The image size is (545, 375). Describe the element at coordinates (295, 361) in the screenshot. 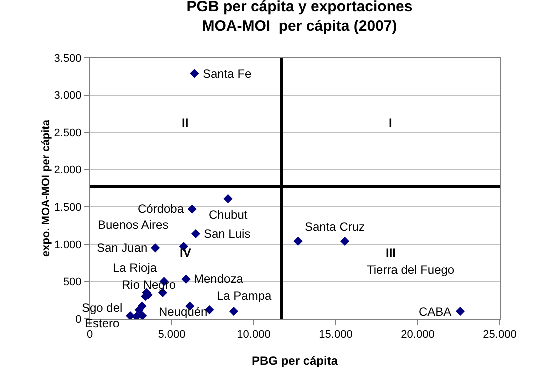

I see `x-axis-title: PBG per cápita` at that location.